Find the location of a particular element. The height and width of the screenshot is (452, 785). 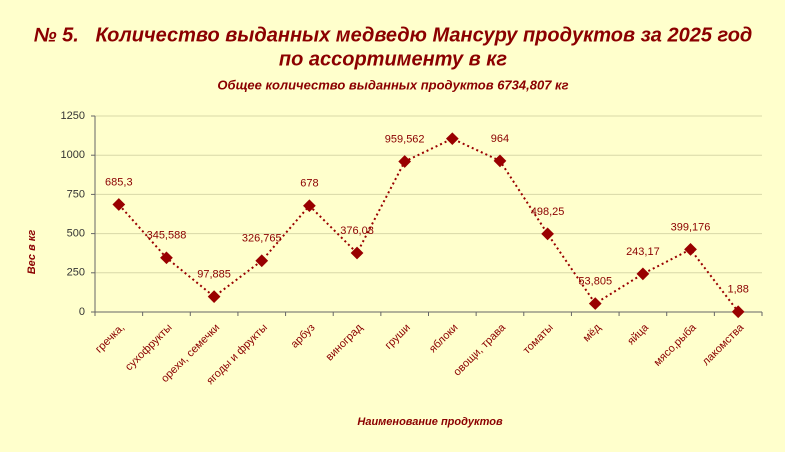

x-axis-label: Наименование продуктов is located at coordinates (430, 422).